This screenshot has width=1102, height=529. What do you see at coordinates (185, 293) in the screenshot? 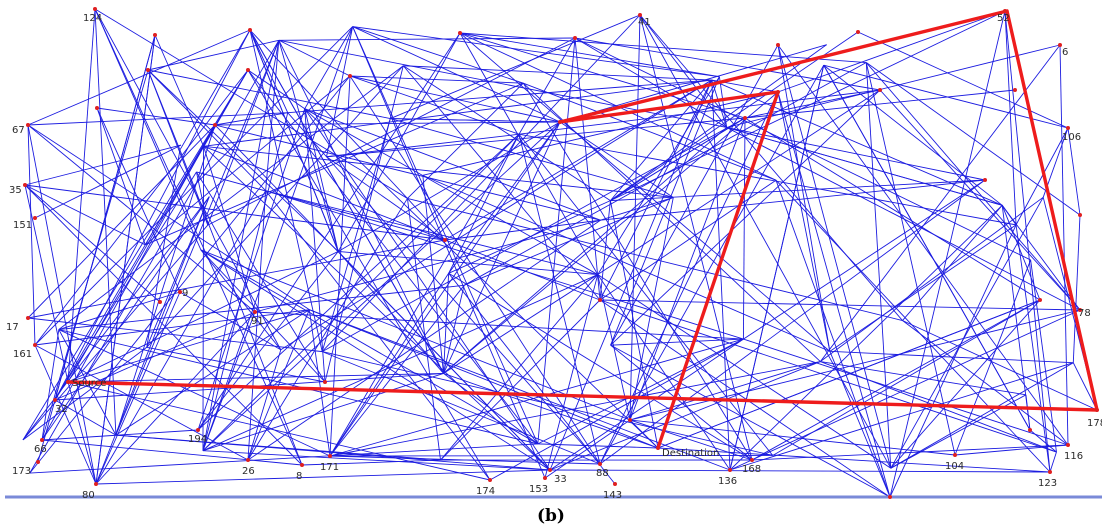
I see `node-label: 9` at bounding box center [185, 293].